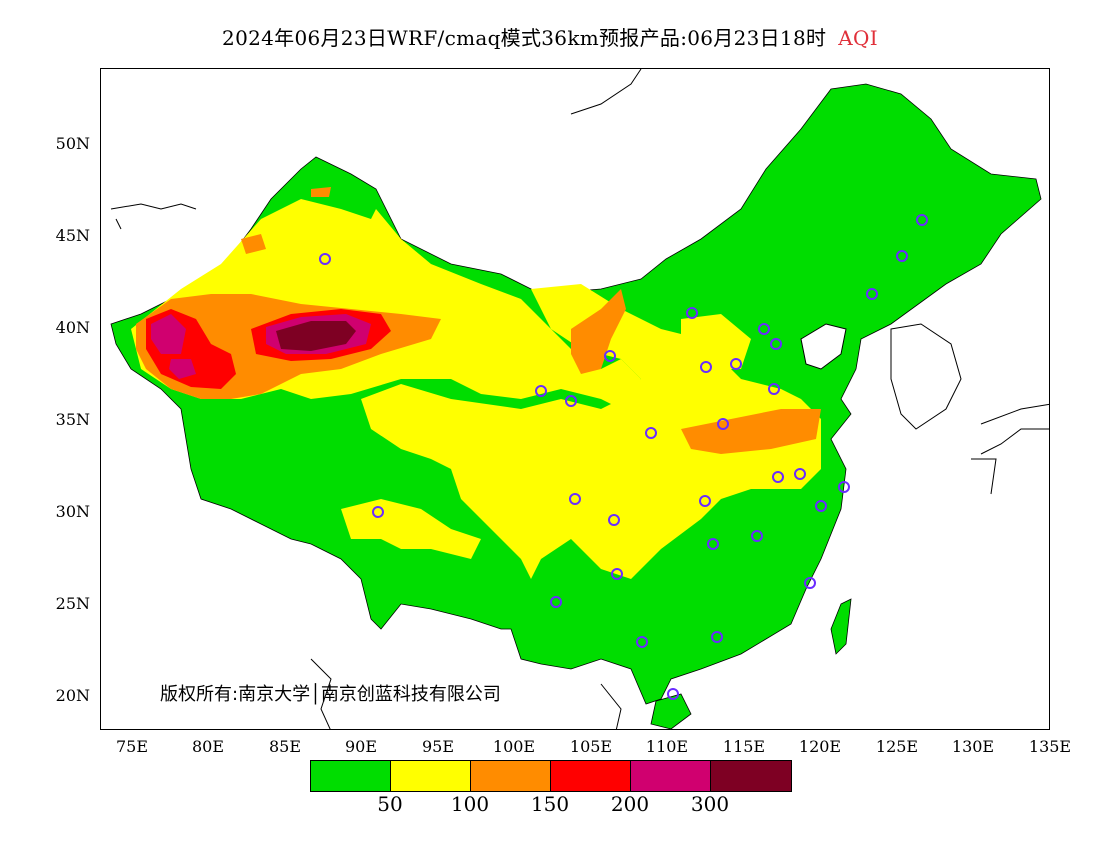  I want to click on lon-tick-label: 100E, so click(514, 746).